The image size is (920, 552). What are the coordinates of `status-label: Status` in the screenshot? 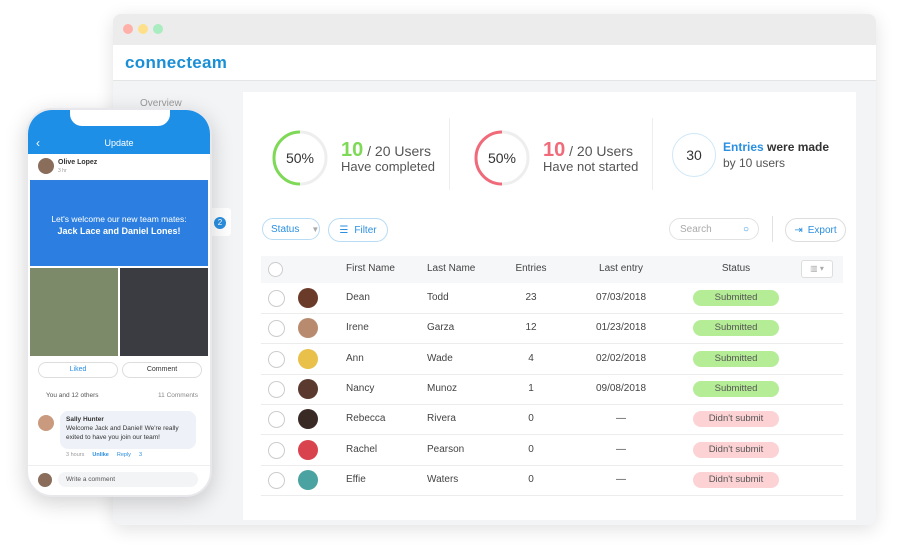 It's located at (285, 229).